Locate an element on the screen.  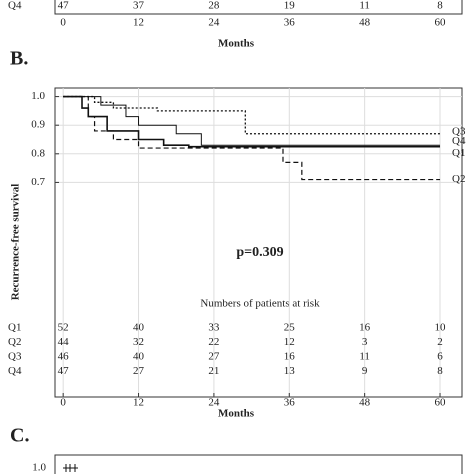
y-tick-label: 0.7 is located at coordinates (38, 182).